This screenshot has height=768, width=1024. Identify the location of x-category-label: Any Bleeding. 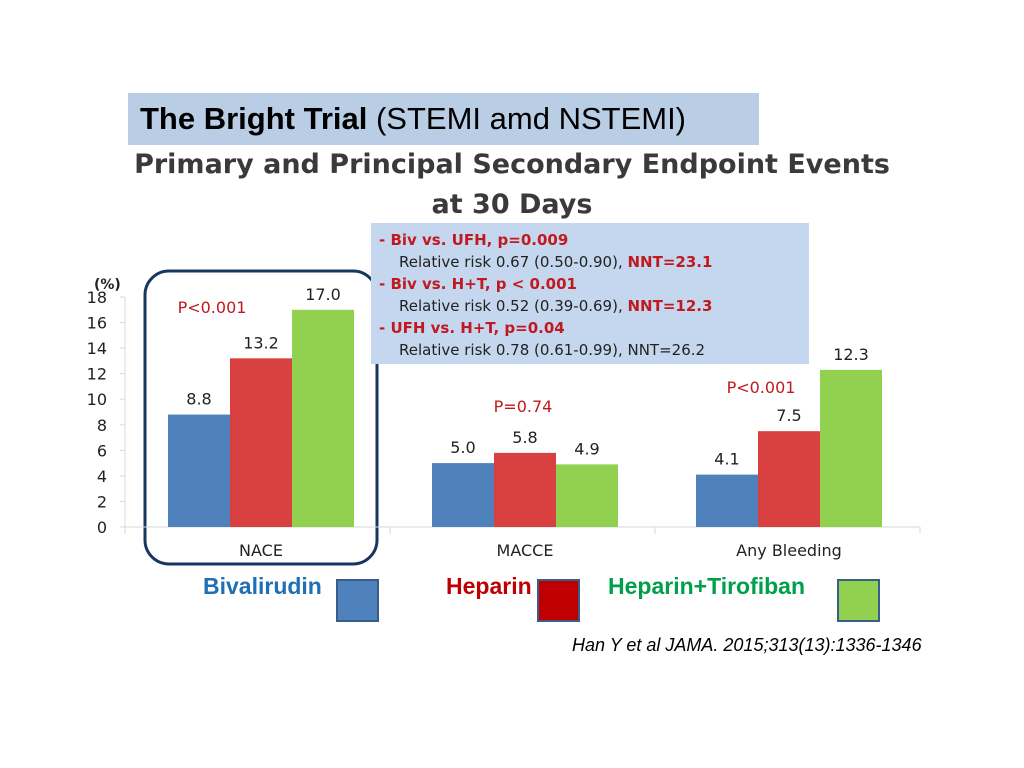
(789, 550).